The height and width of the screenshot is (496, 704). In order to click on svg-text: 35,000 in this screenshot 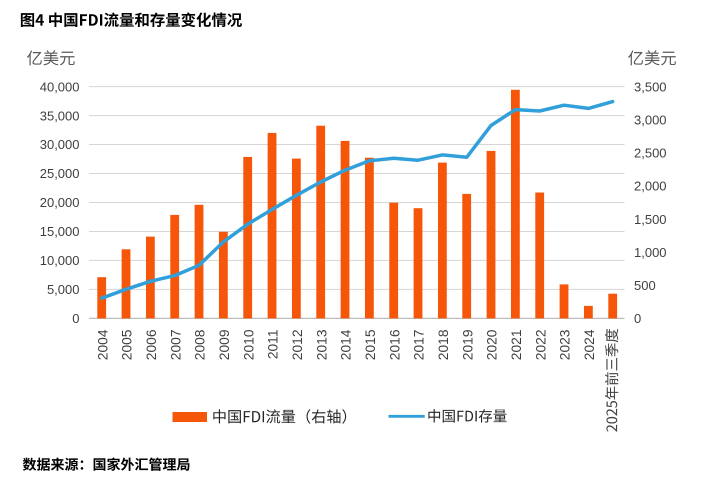, I will do `click(60, 115)`.